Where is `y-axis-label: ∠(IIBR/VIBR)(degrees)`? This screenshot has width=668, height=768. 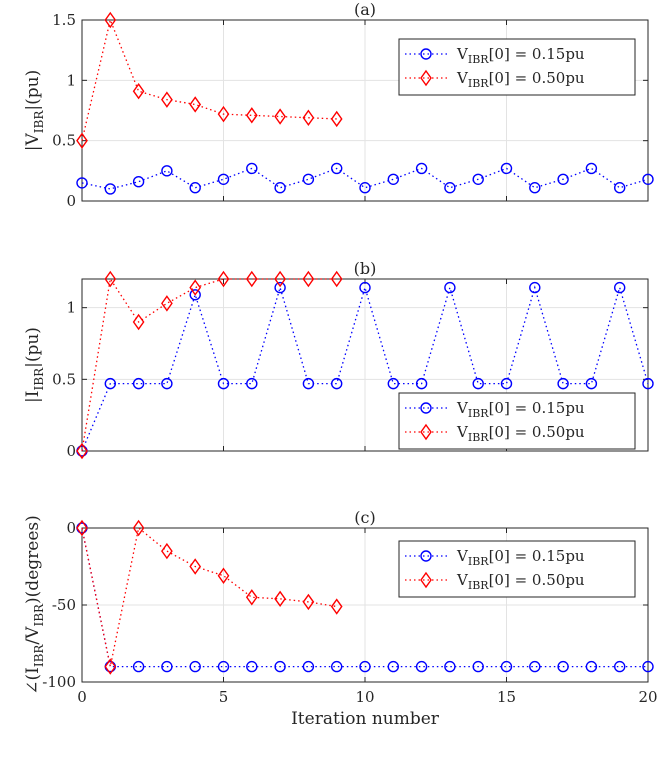
y-axis-label: ∠(IIBR/VIBR)(degrees) is located at coordinates (34, 605).